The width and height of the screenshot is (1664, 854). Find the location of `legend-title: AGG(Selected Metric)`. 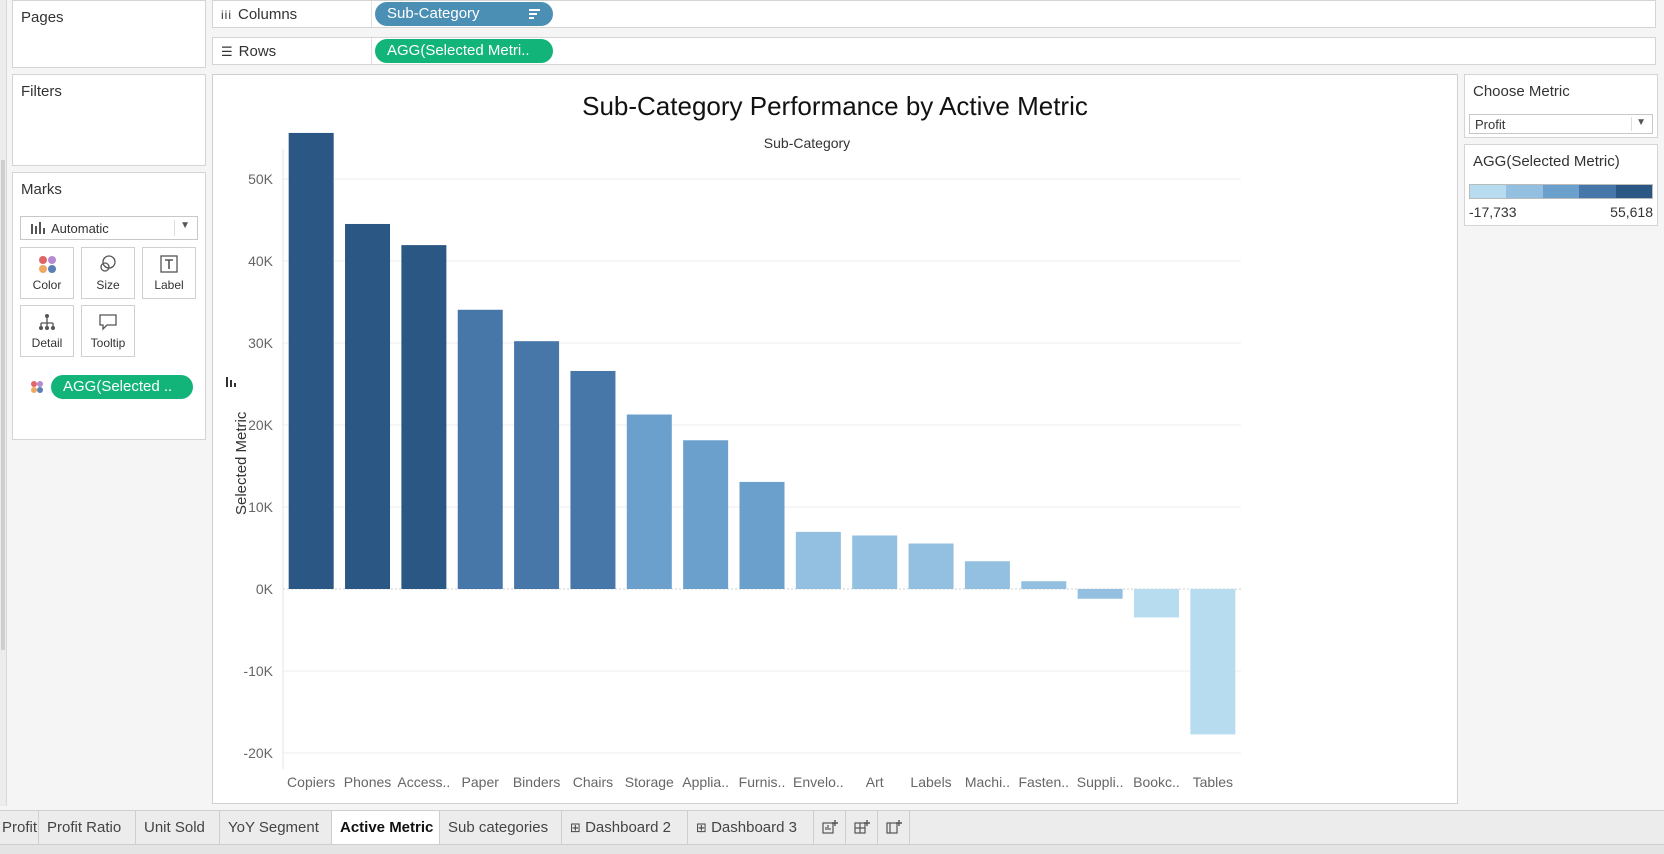

legend-title: AGG(Selected Metric) is located at coordinates (1546, 161).